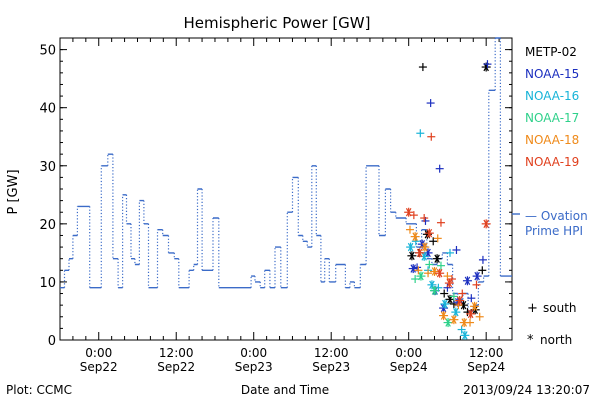 The image size is (600, 400). Describe the element at coordinates (47, 51) in the screenshot. I see `y-tick-label: 50` at that location.